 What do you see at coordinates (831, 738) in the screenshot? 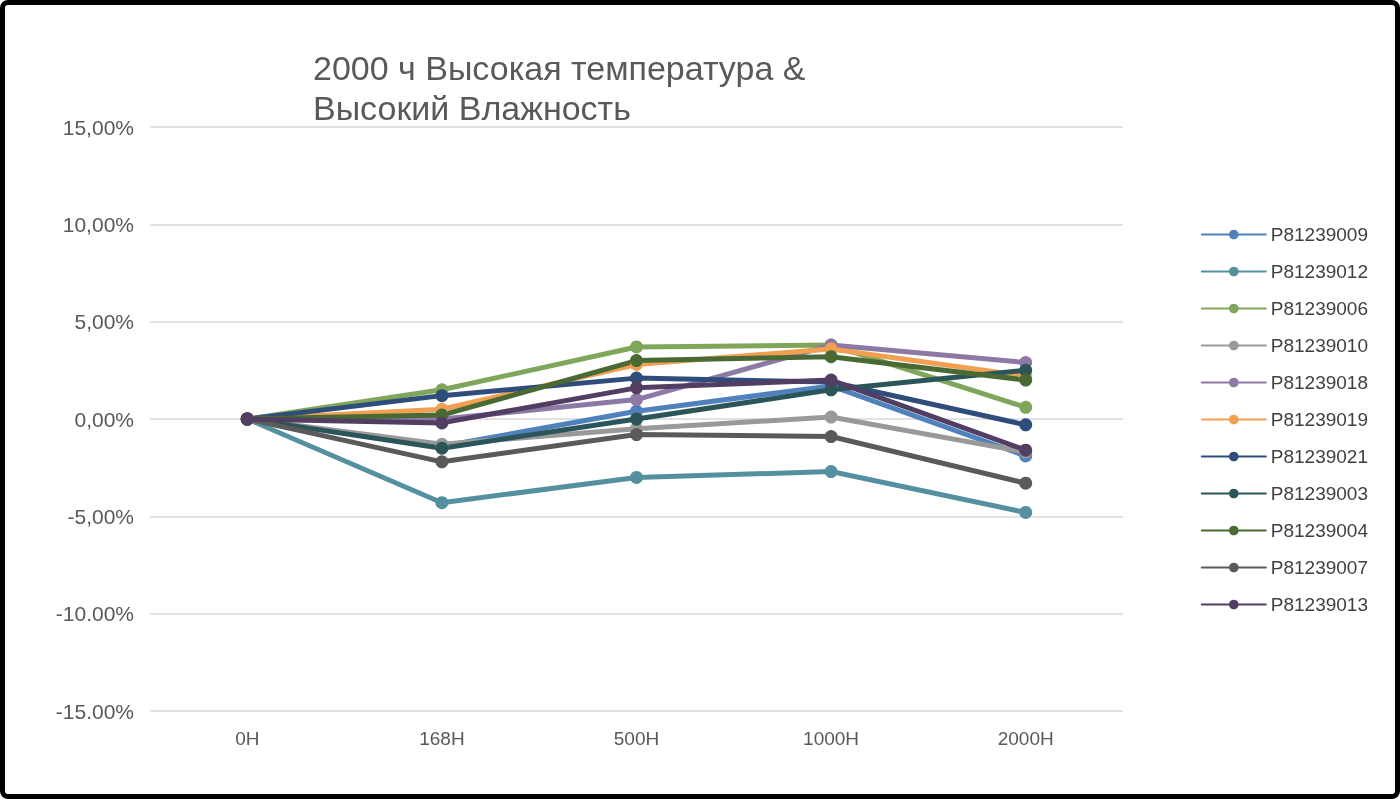
I see `x-tick-label: 1000H` at bounding box center [831, 738].